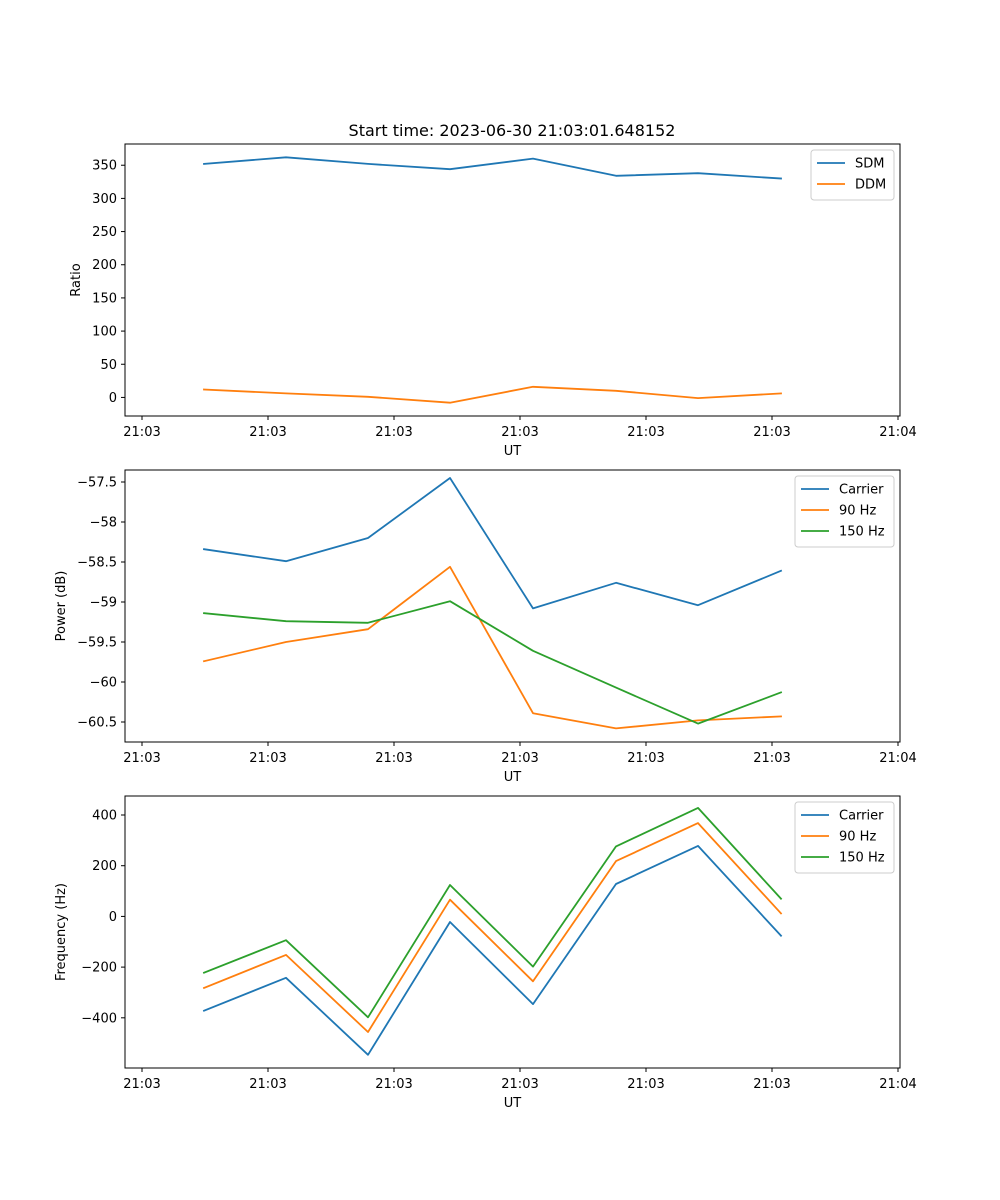 The width and height of the screenshot is (1000, 1200). Describe the element at coordinates (76, 279) in the screenshot. I see `y-axis-label: Ratio` at that location.